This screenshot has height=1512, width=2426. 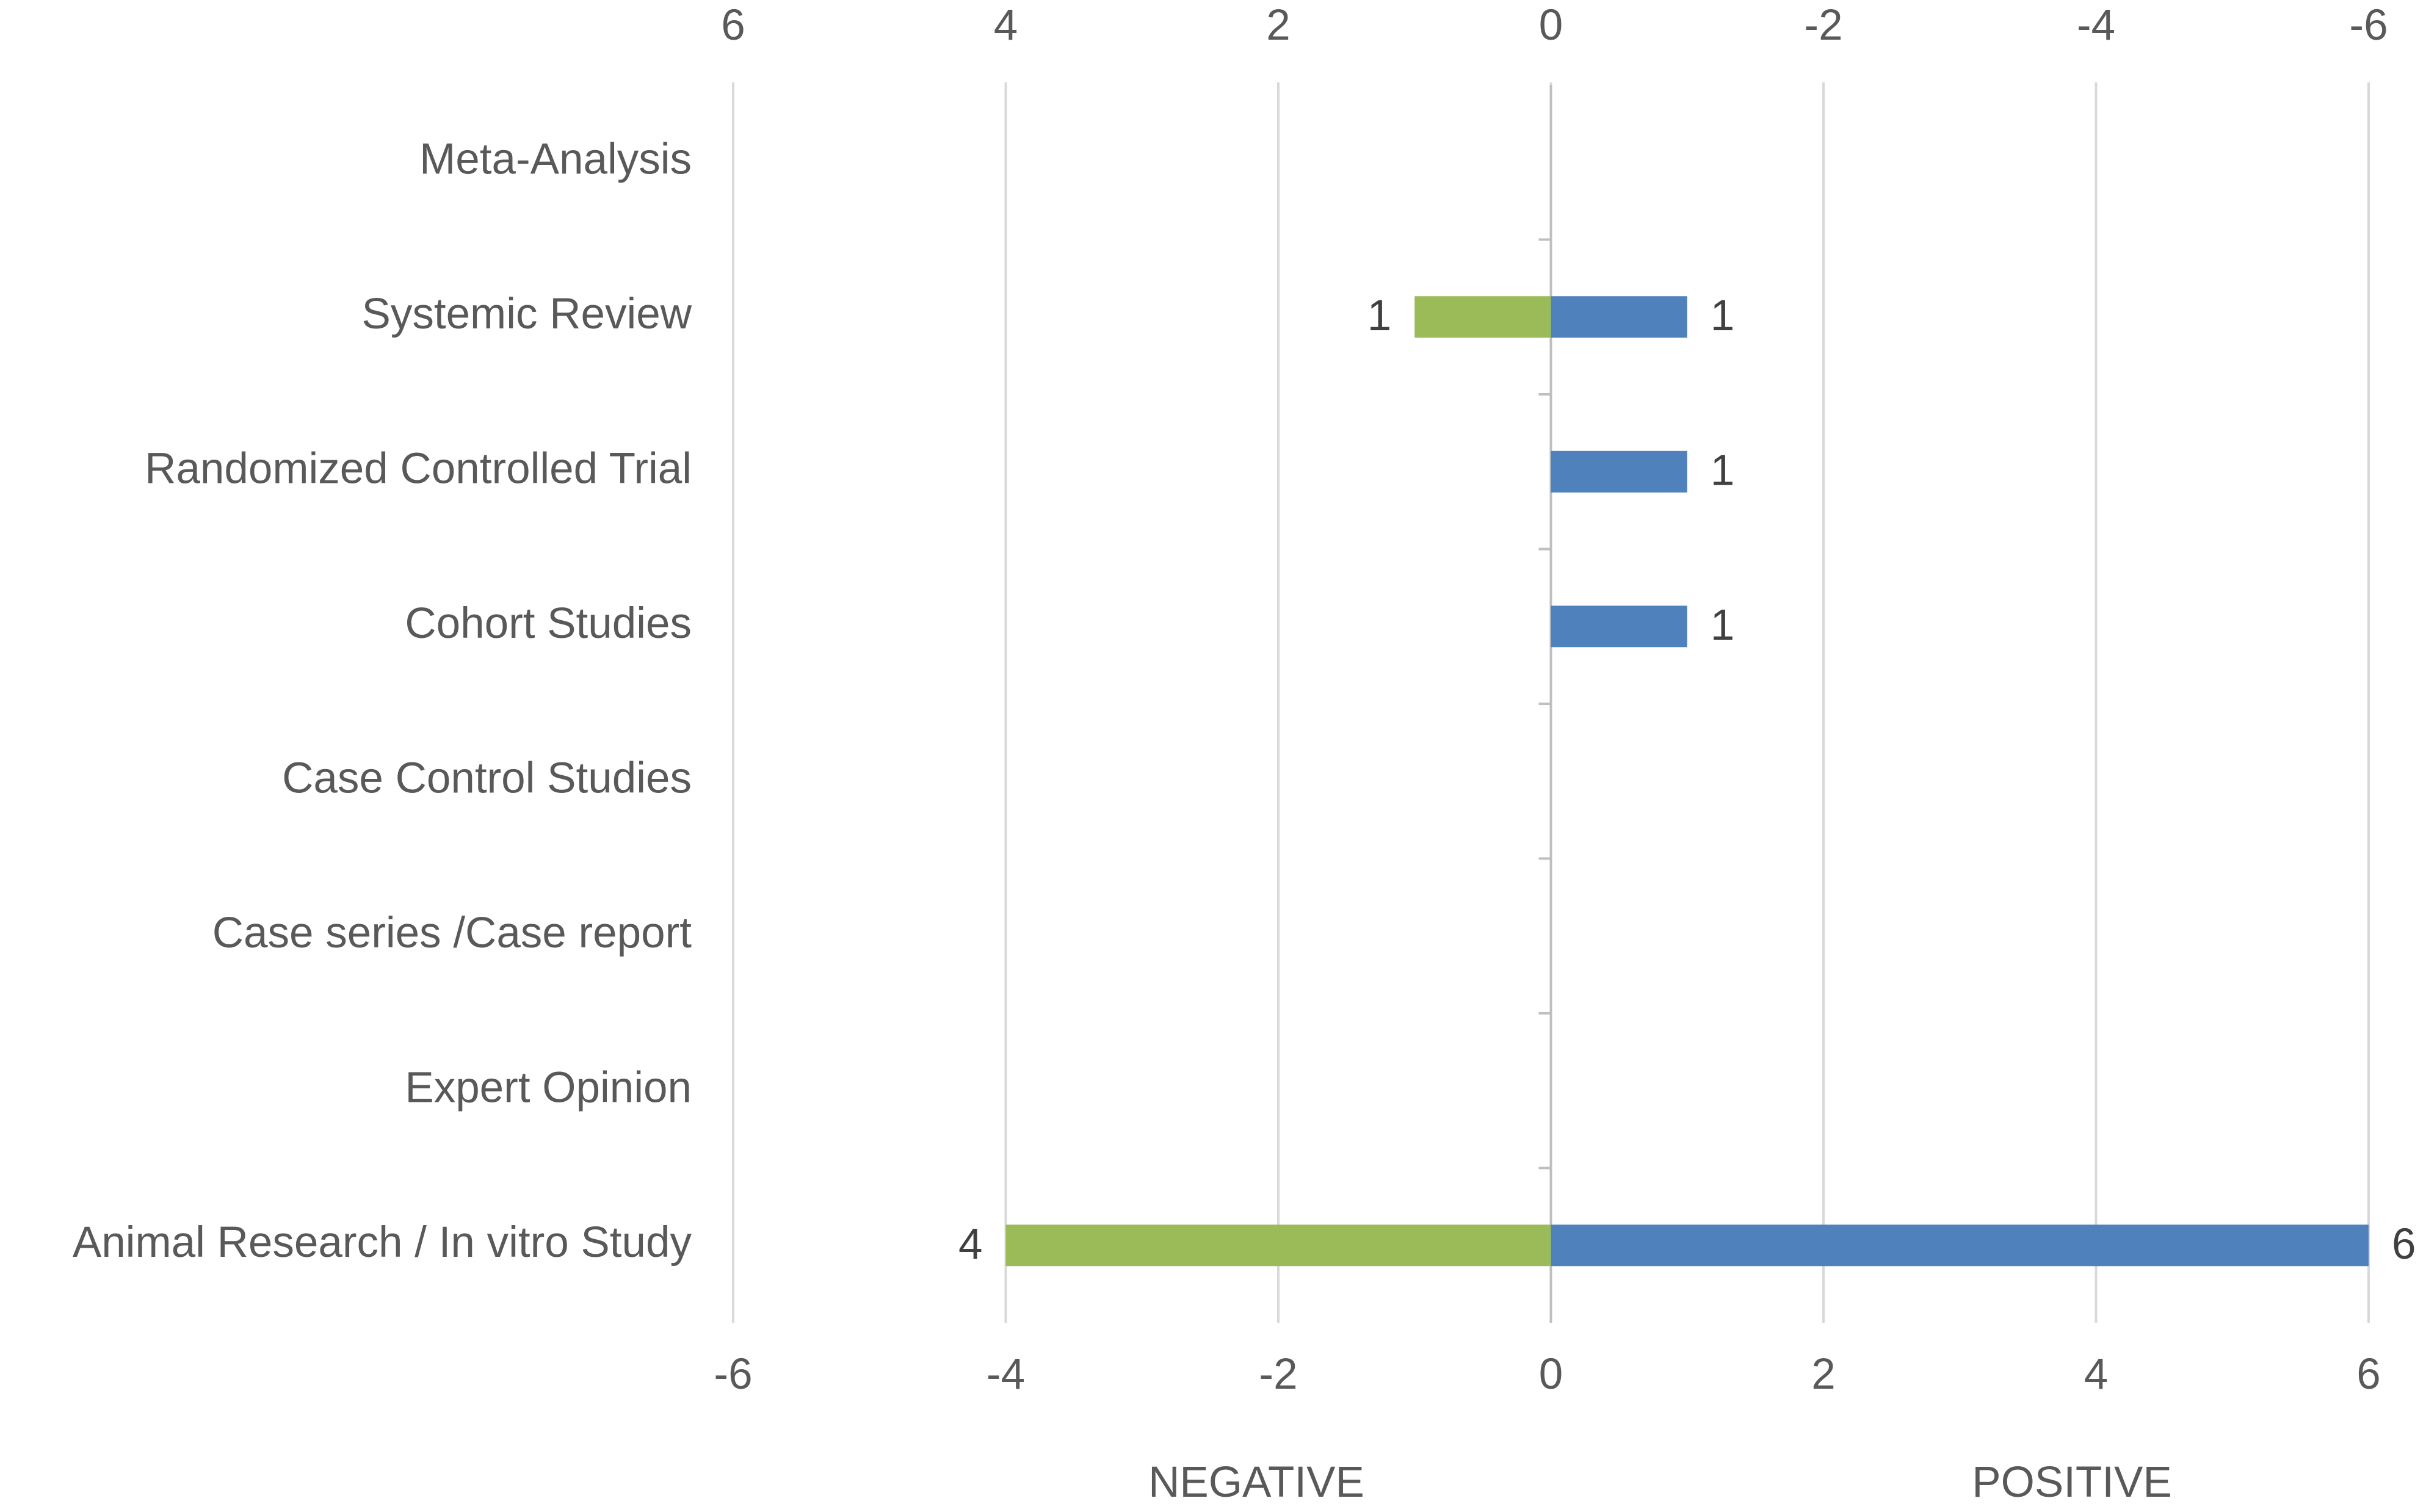 I want to click on category-label: Animal Research / In vitro Study, so click(x=382, y=1242).